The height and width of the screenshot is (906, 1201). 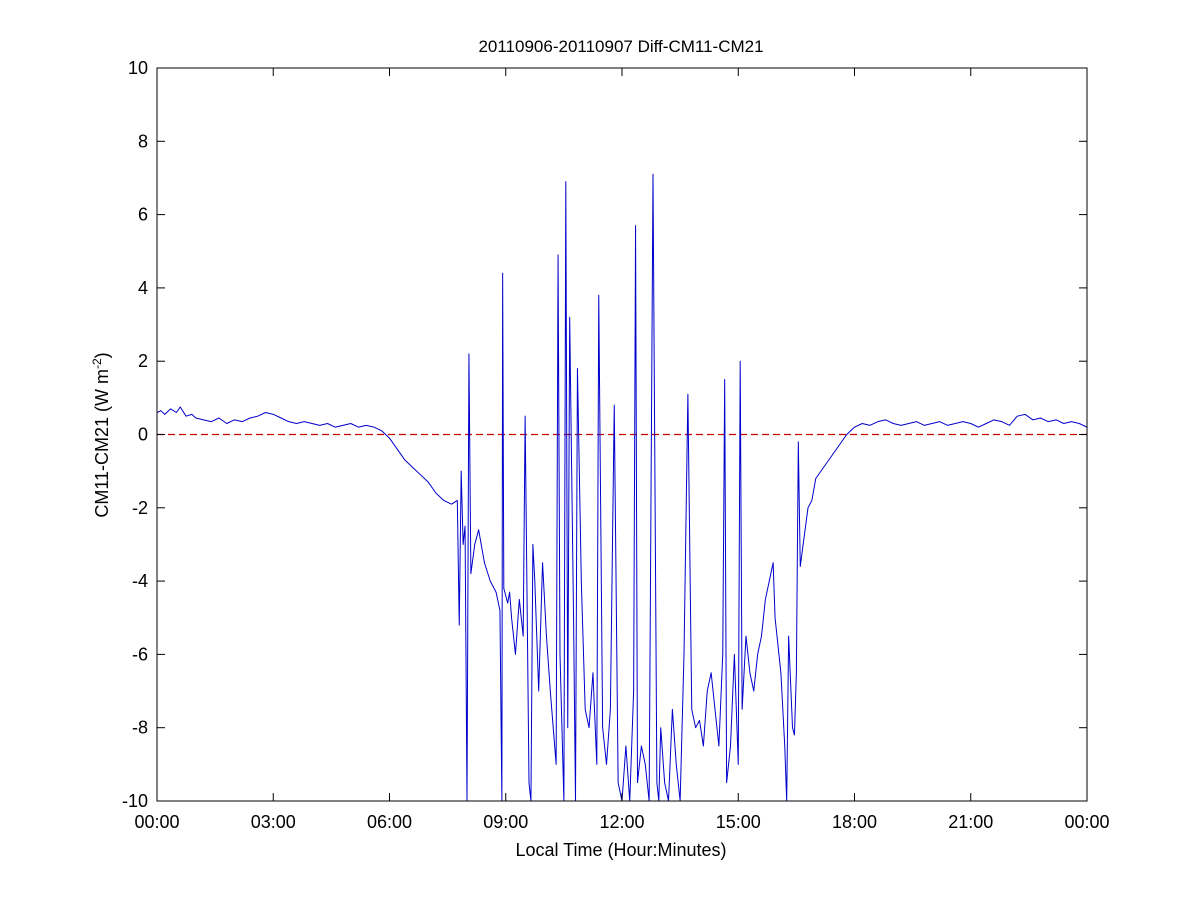 What do you see at coordinates (389, 822) in the screenshot?
I see `x-tick-label-2: 06:00` at bounding box center [389, 822].